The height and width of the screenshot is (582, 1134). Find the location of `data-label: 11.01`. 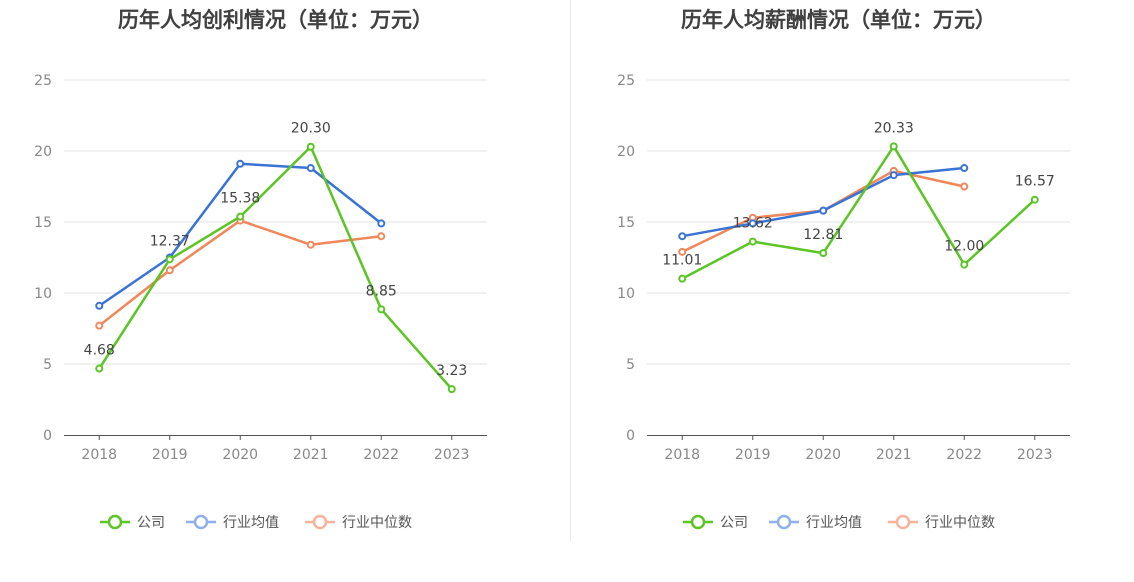

data-label: 11.01 is located at coordinates (682, 261).